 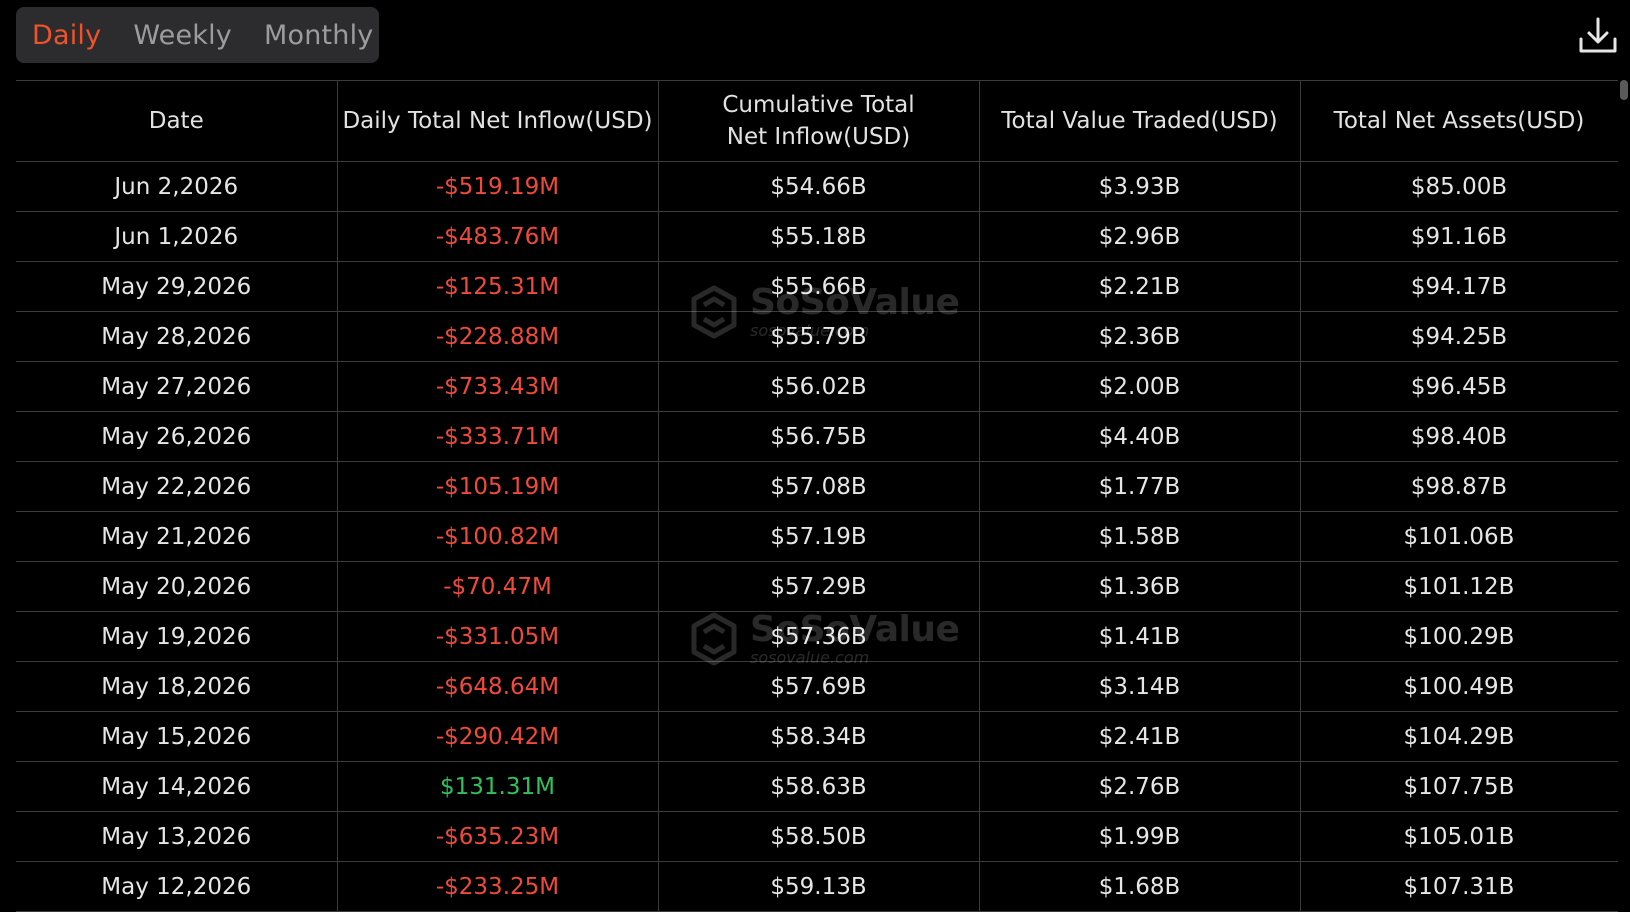 What do you see at coordinates (1459, 636) in the screenshot?
I see `cell-total-net-assets: $100.29B` at bounding box center [1459, 636].